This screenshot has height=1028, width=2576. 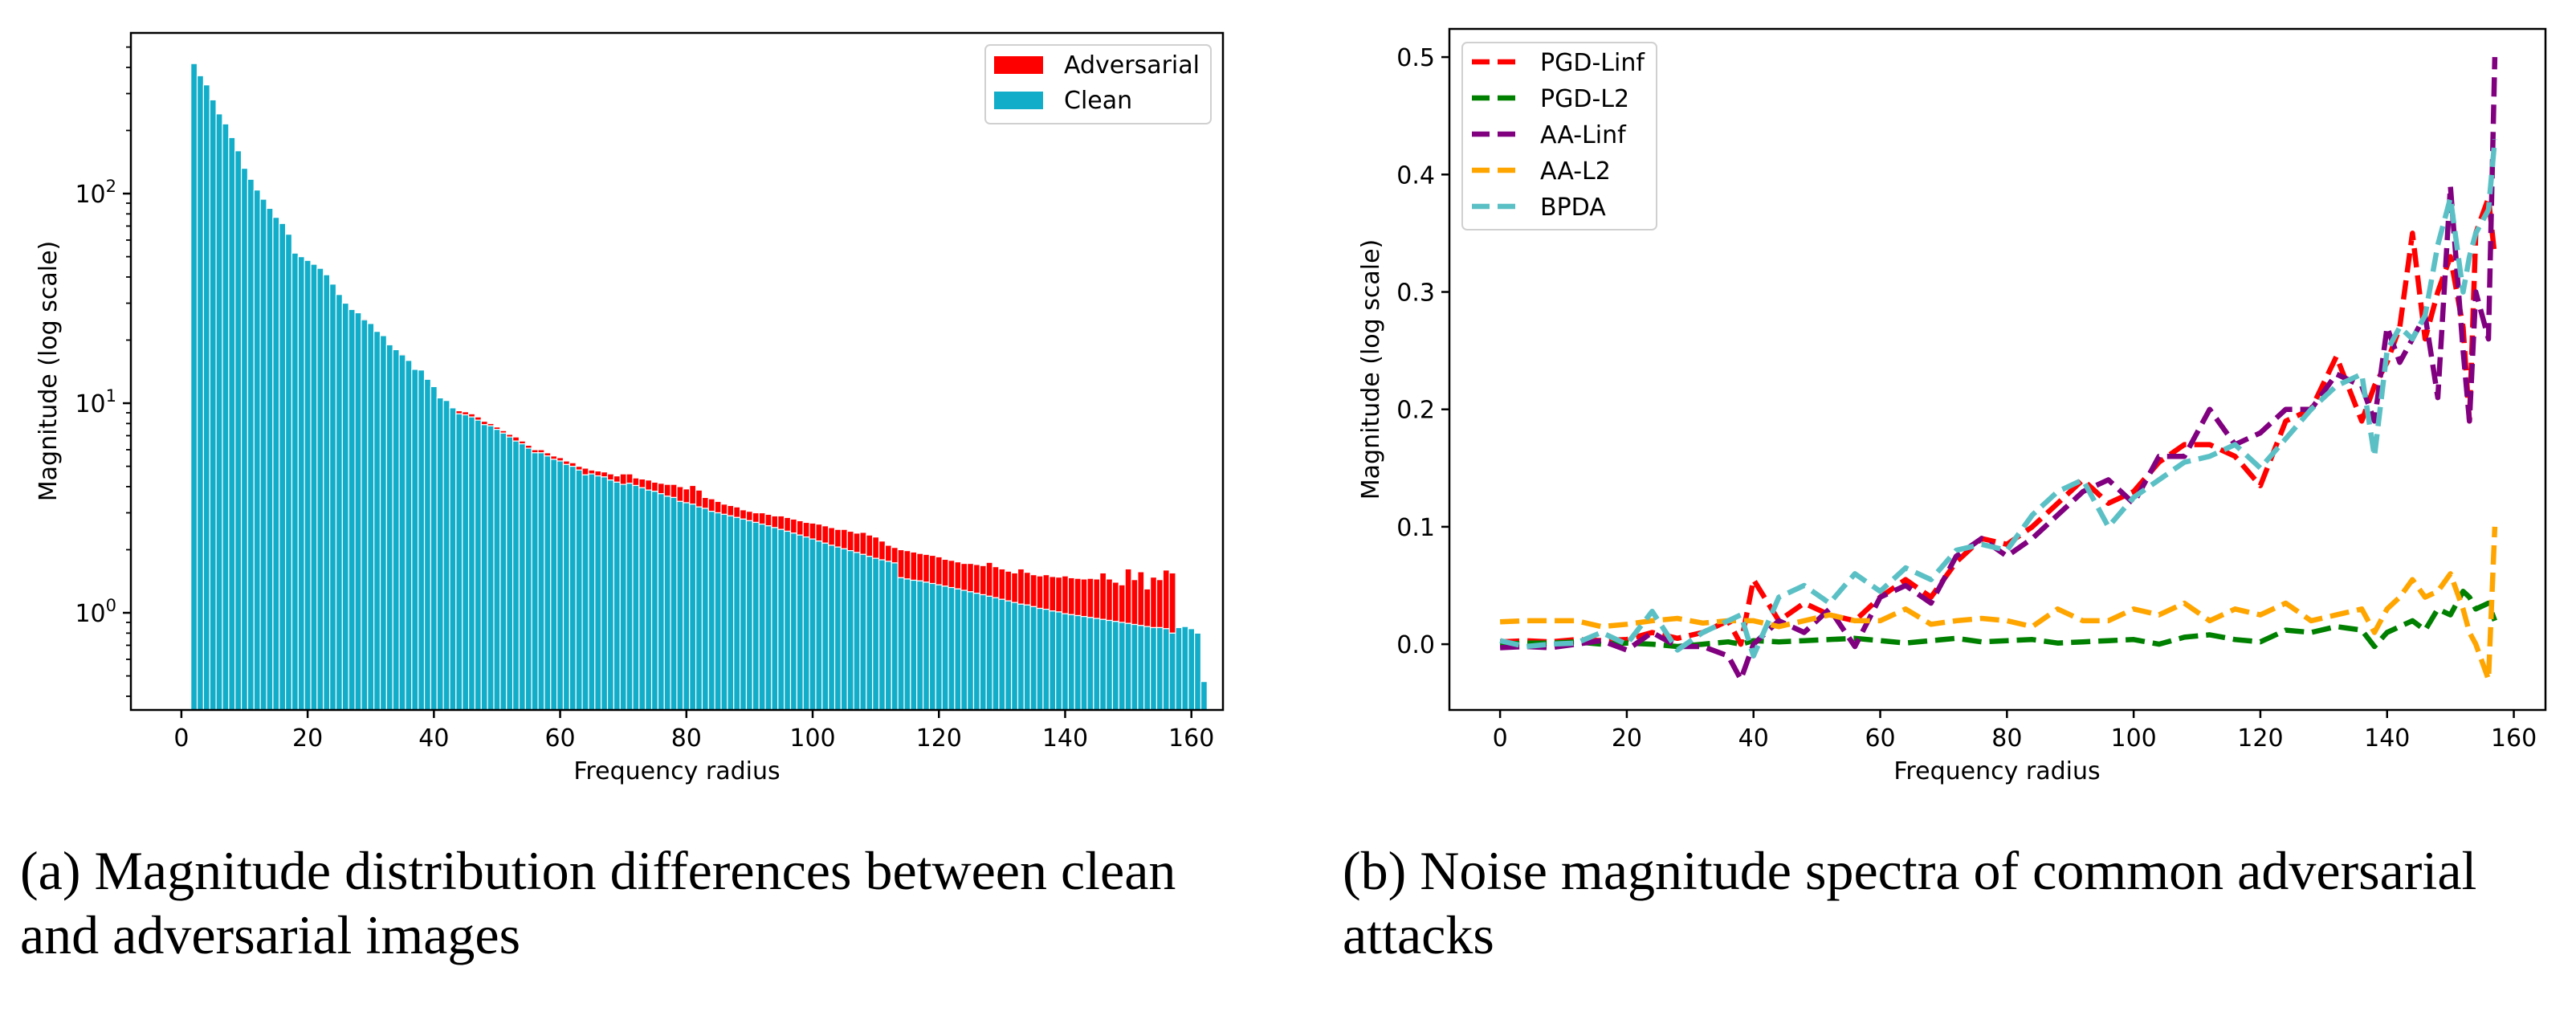 What do you see at coordinates (1371, 369) in the screenshot?
I see `y-axis-label: Magnitude (log scale)` at bounding box center [1371, 369].